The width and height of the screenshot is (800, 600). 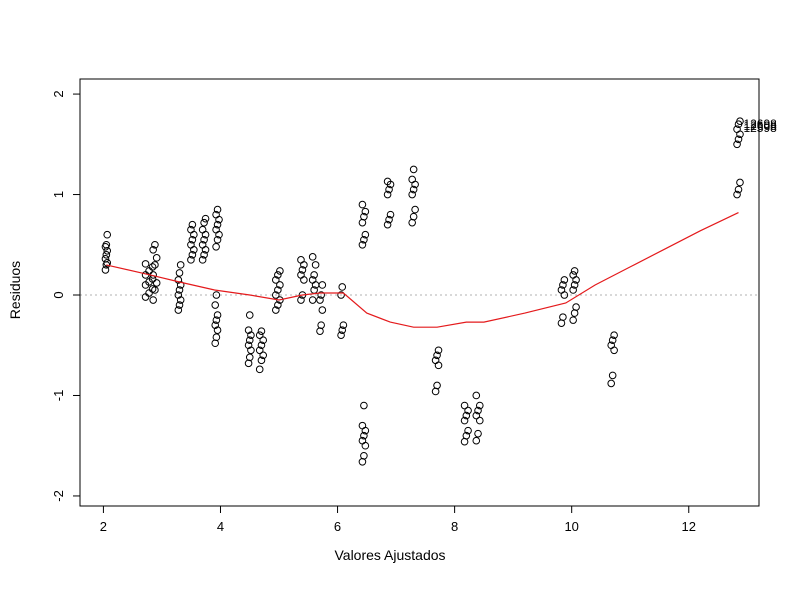 I want to click on point-label: 12698, so click(x=760, y=124).